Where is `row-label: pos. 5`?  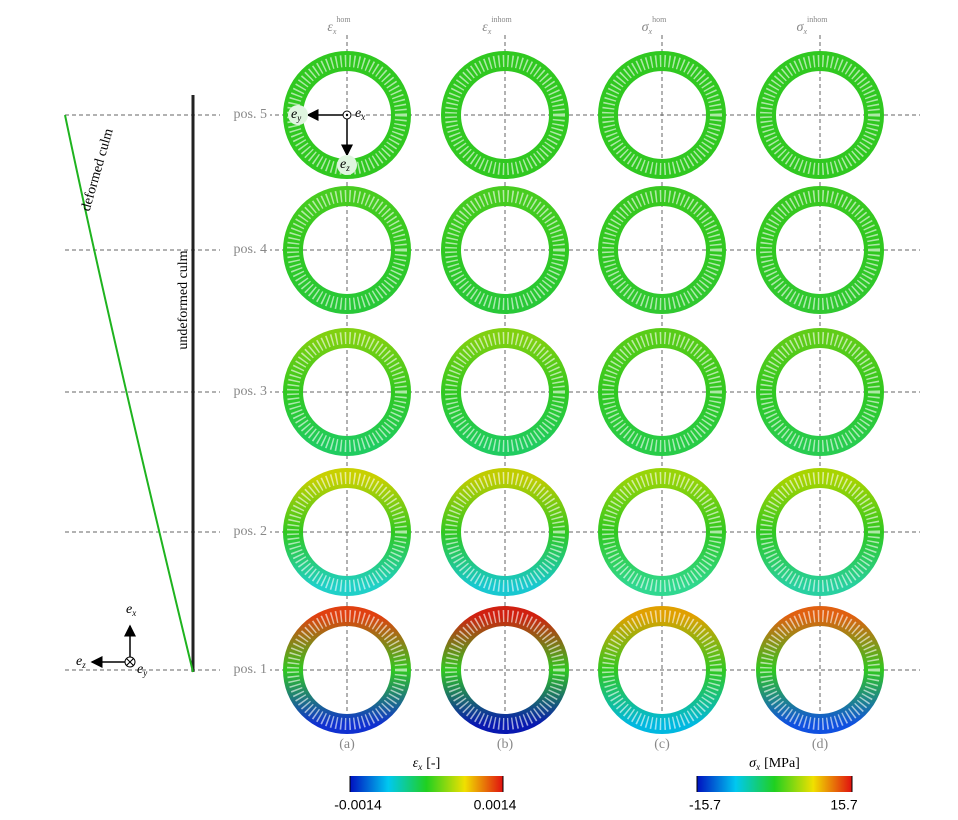 row-label: pos. 5 is located at coordinates (250, 114).